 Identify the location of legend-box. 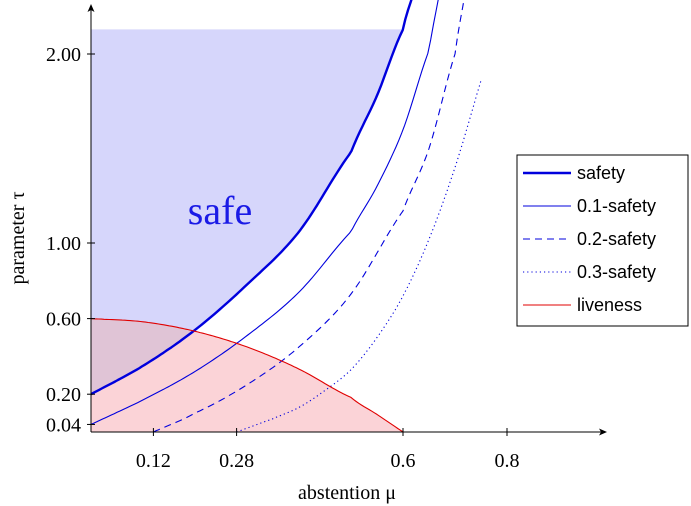
(602, 240).